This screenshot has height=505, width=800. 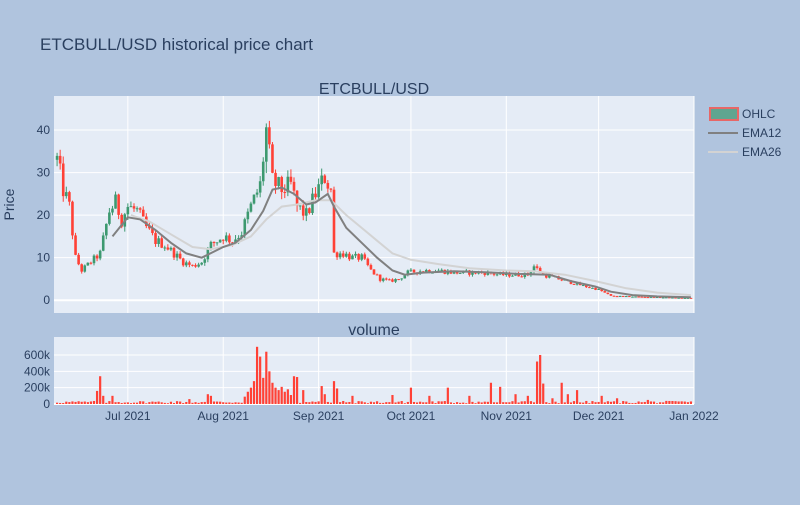 I want to click on x-tick-label: Dec 2021, so click(x=599, y=416).